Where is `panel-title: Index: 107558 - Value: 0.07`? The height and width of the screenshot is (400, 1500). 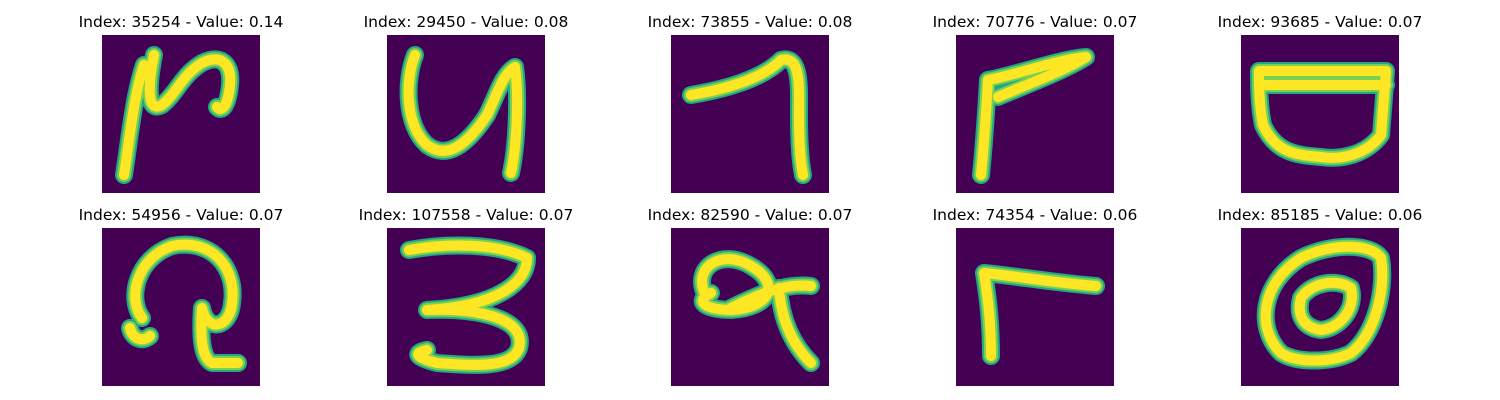
panel-title: Index: 107558 - Value: 0.07 is located at coordinates (466, 215).